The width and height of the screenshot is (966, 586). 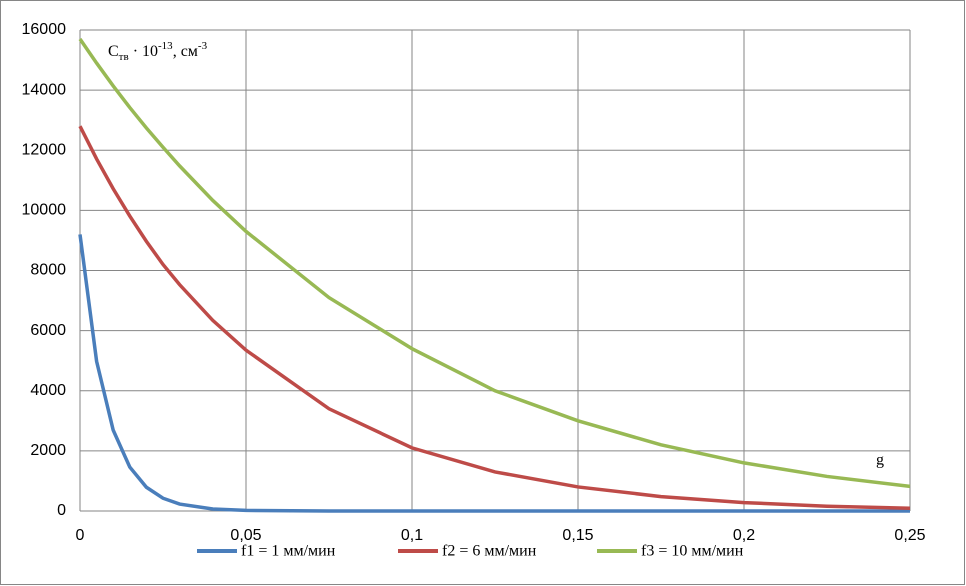 I want to click on y-axis-label: Cтв · 10-13, см-3, so click(x=158, y=51).